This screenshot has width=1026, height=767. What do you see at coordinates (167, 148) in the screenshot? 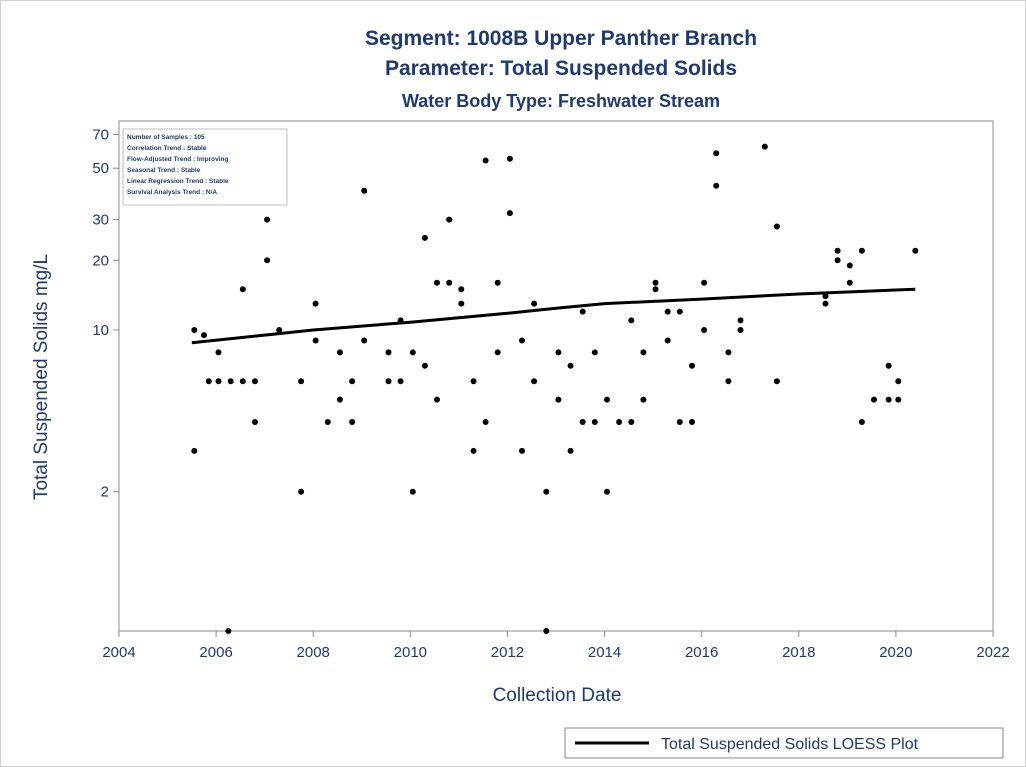
I see `stats-correlation: Correlation Trend : Stable` at bounding box center [167, 148].